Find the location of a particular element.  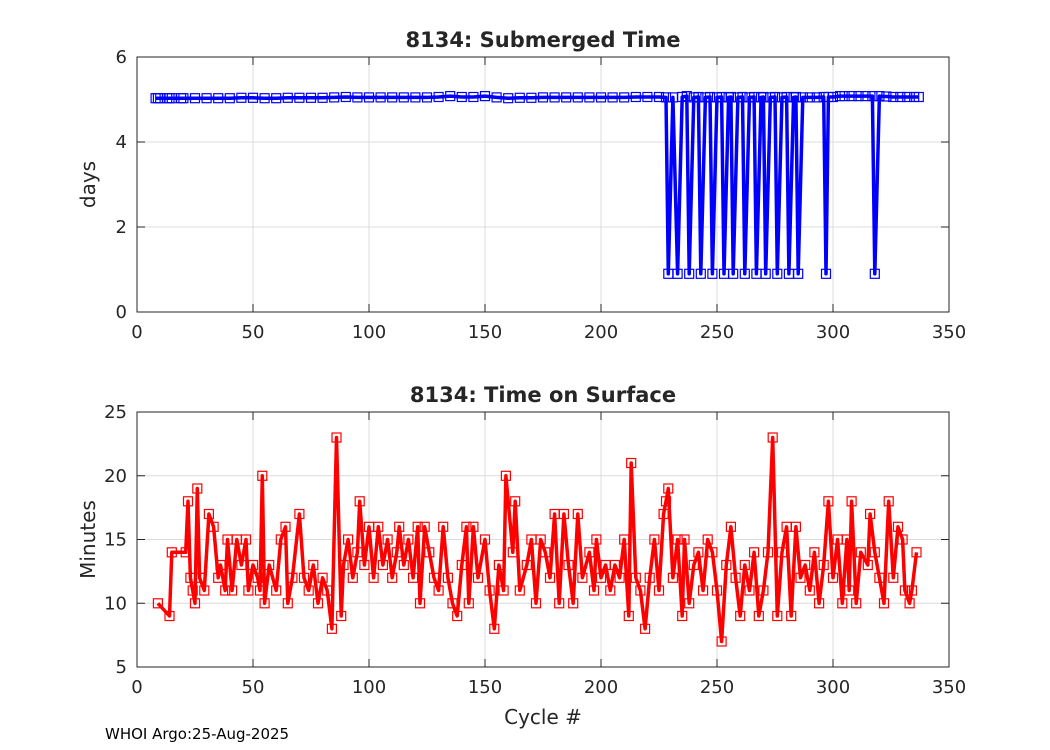

x-tick-label: 250 is located at coordinates (717, 332).